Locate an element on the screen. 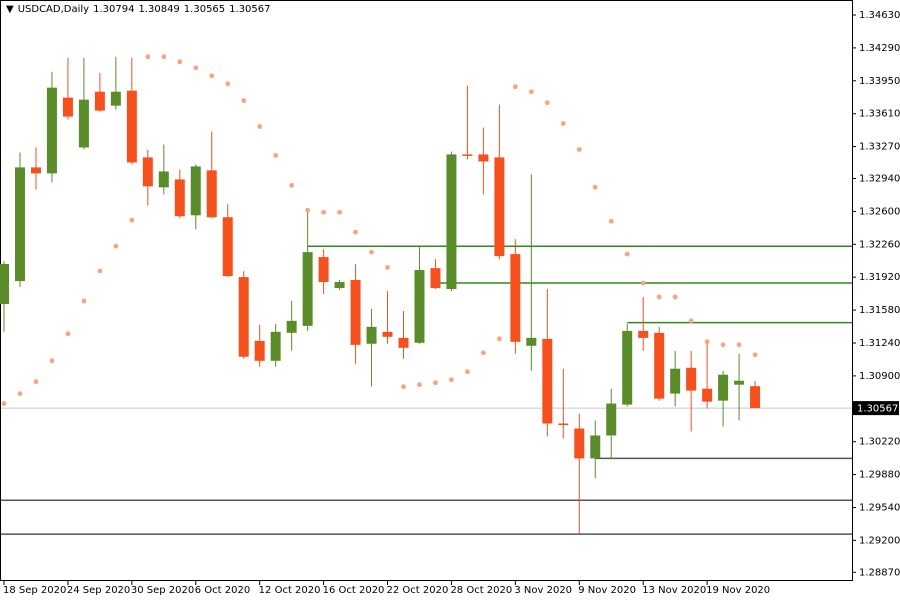 This screenshot has width=900, height=600. x-tick-label: 6 Oct 2020 is located at coordinates (222, 590).